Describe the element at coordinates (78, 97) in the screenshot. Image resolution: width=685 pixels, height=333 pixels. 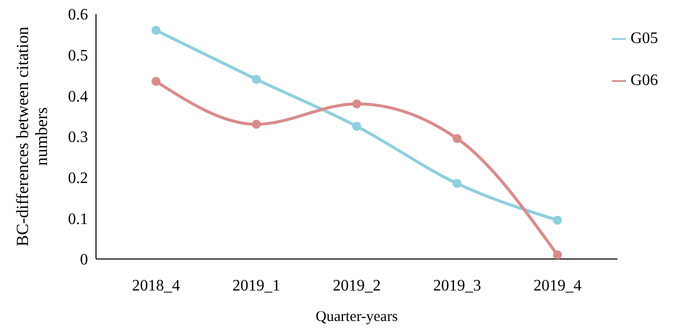
I see `y-tick-label: 0.4` at that location.